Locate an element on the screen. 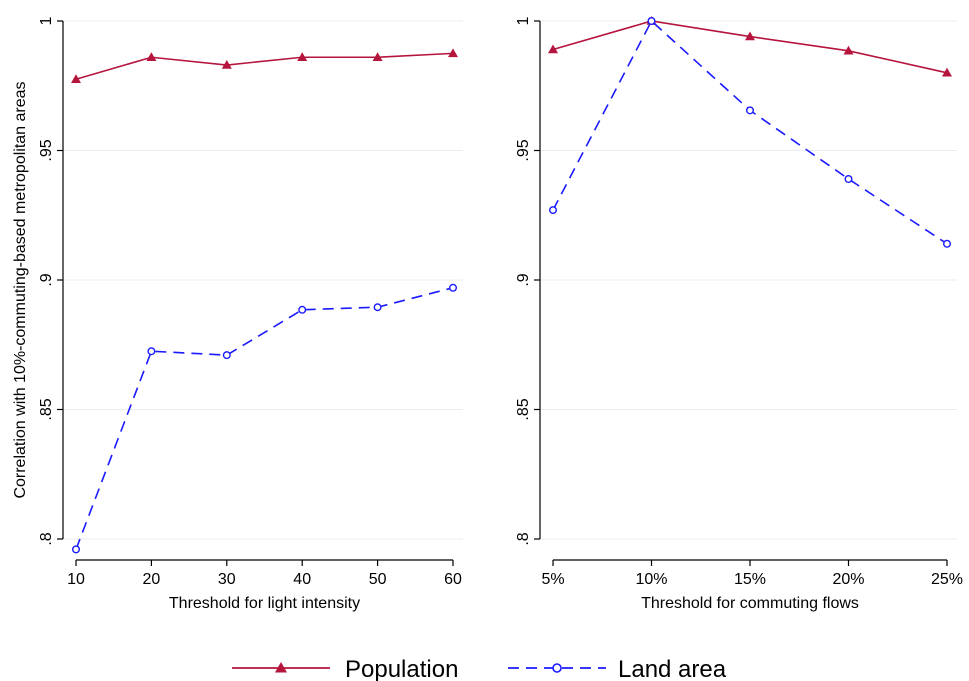 Image resolution: width=969 pixels, height=681 pixels. x-axis-title: Threshold for light intensity is located at coordinates (264, 603).